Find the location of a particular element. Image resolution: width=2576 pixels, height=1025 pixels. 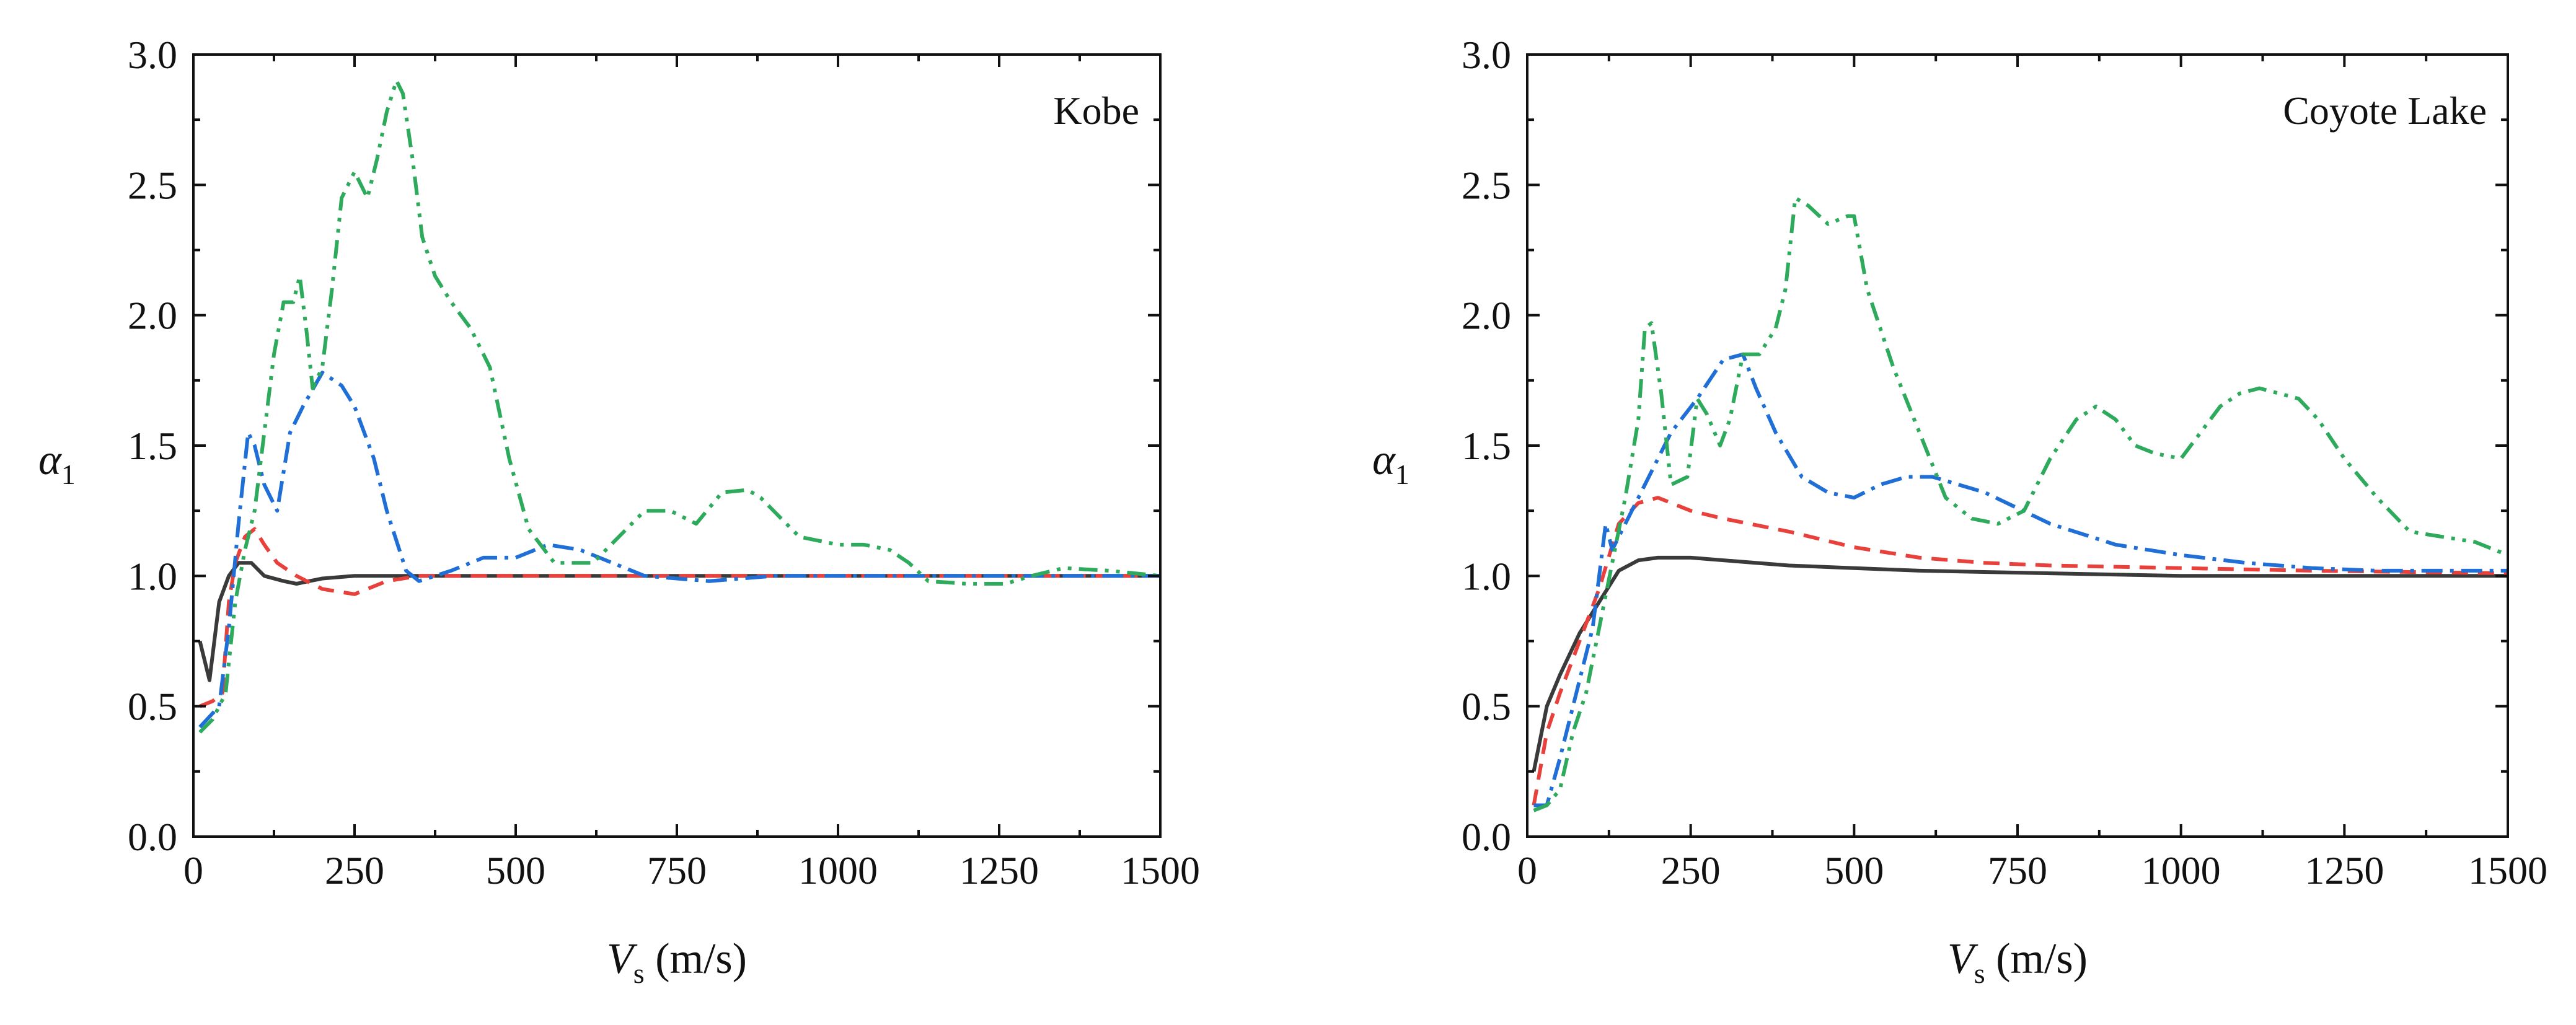

series-line-dash-dot is located at coordinates (679, 550).